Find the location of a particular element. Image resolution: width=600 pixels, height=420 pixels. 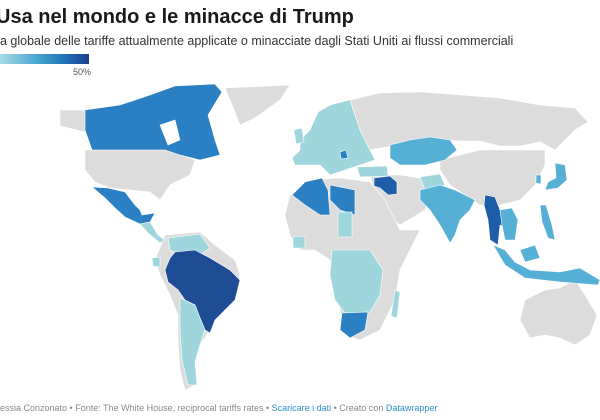

country-philippines is located at coordinates (547, 222).